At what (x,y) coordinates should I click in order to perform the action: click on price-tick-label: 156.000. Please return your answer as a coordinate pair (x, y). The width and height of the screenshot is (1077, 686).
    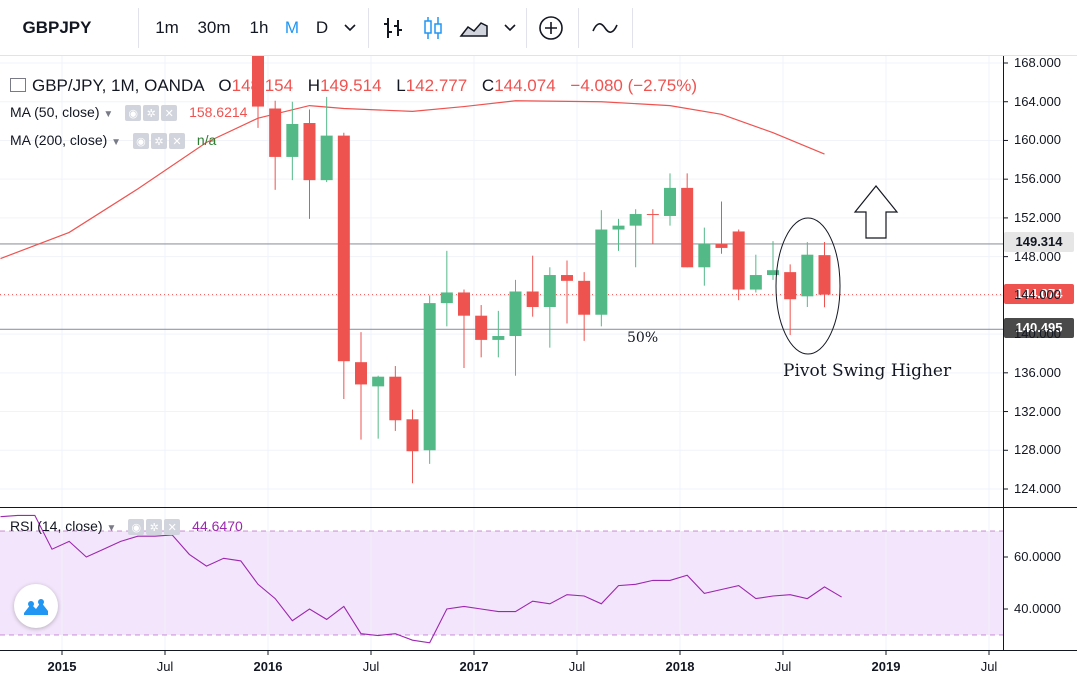
    Looking at the image, I should click on (1037, 179).